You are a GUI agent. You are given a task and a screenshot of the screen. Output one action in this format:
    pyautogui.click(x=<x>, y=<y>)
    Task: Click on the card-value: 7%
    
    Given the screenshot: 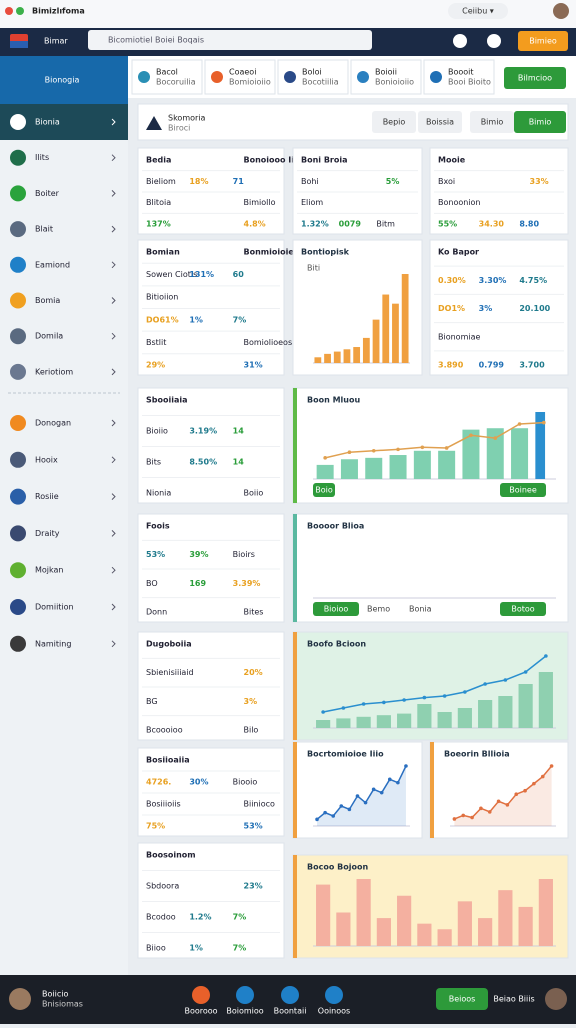 What is the action you would take?
    pyautogui.click(x=240, y=917)
    